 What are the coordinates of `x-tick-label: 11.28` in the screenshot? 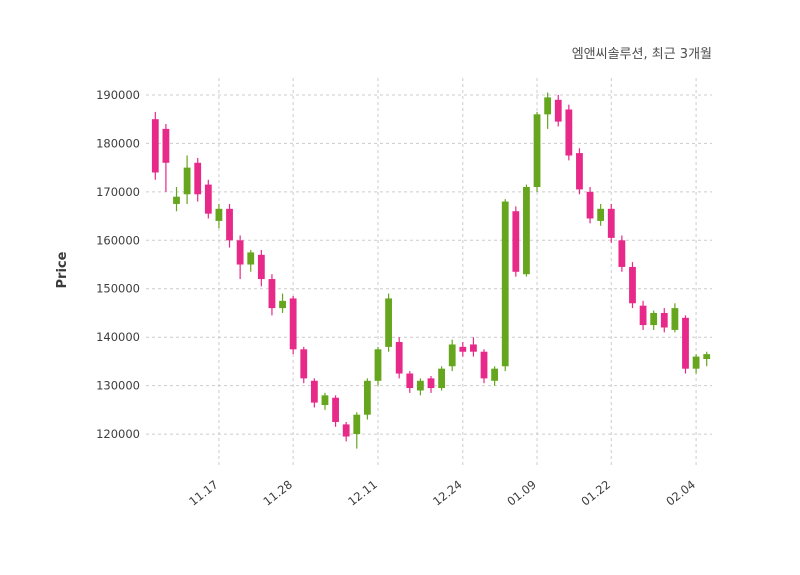 It's located at (277, 492).